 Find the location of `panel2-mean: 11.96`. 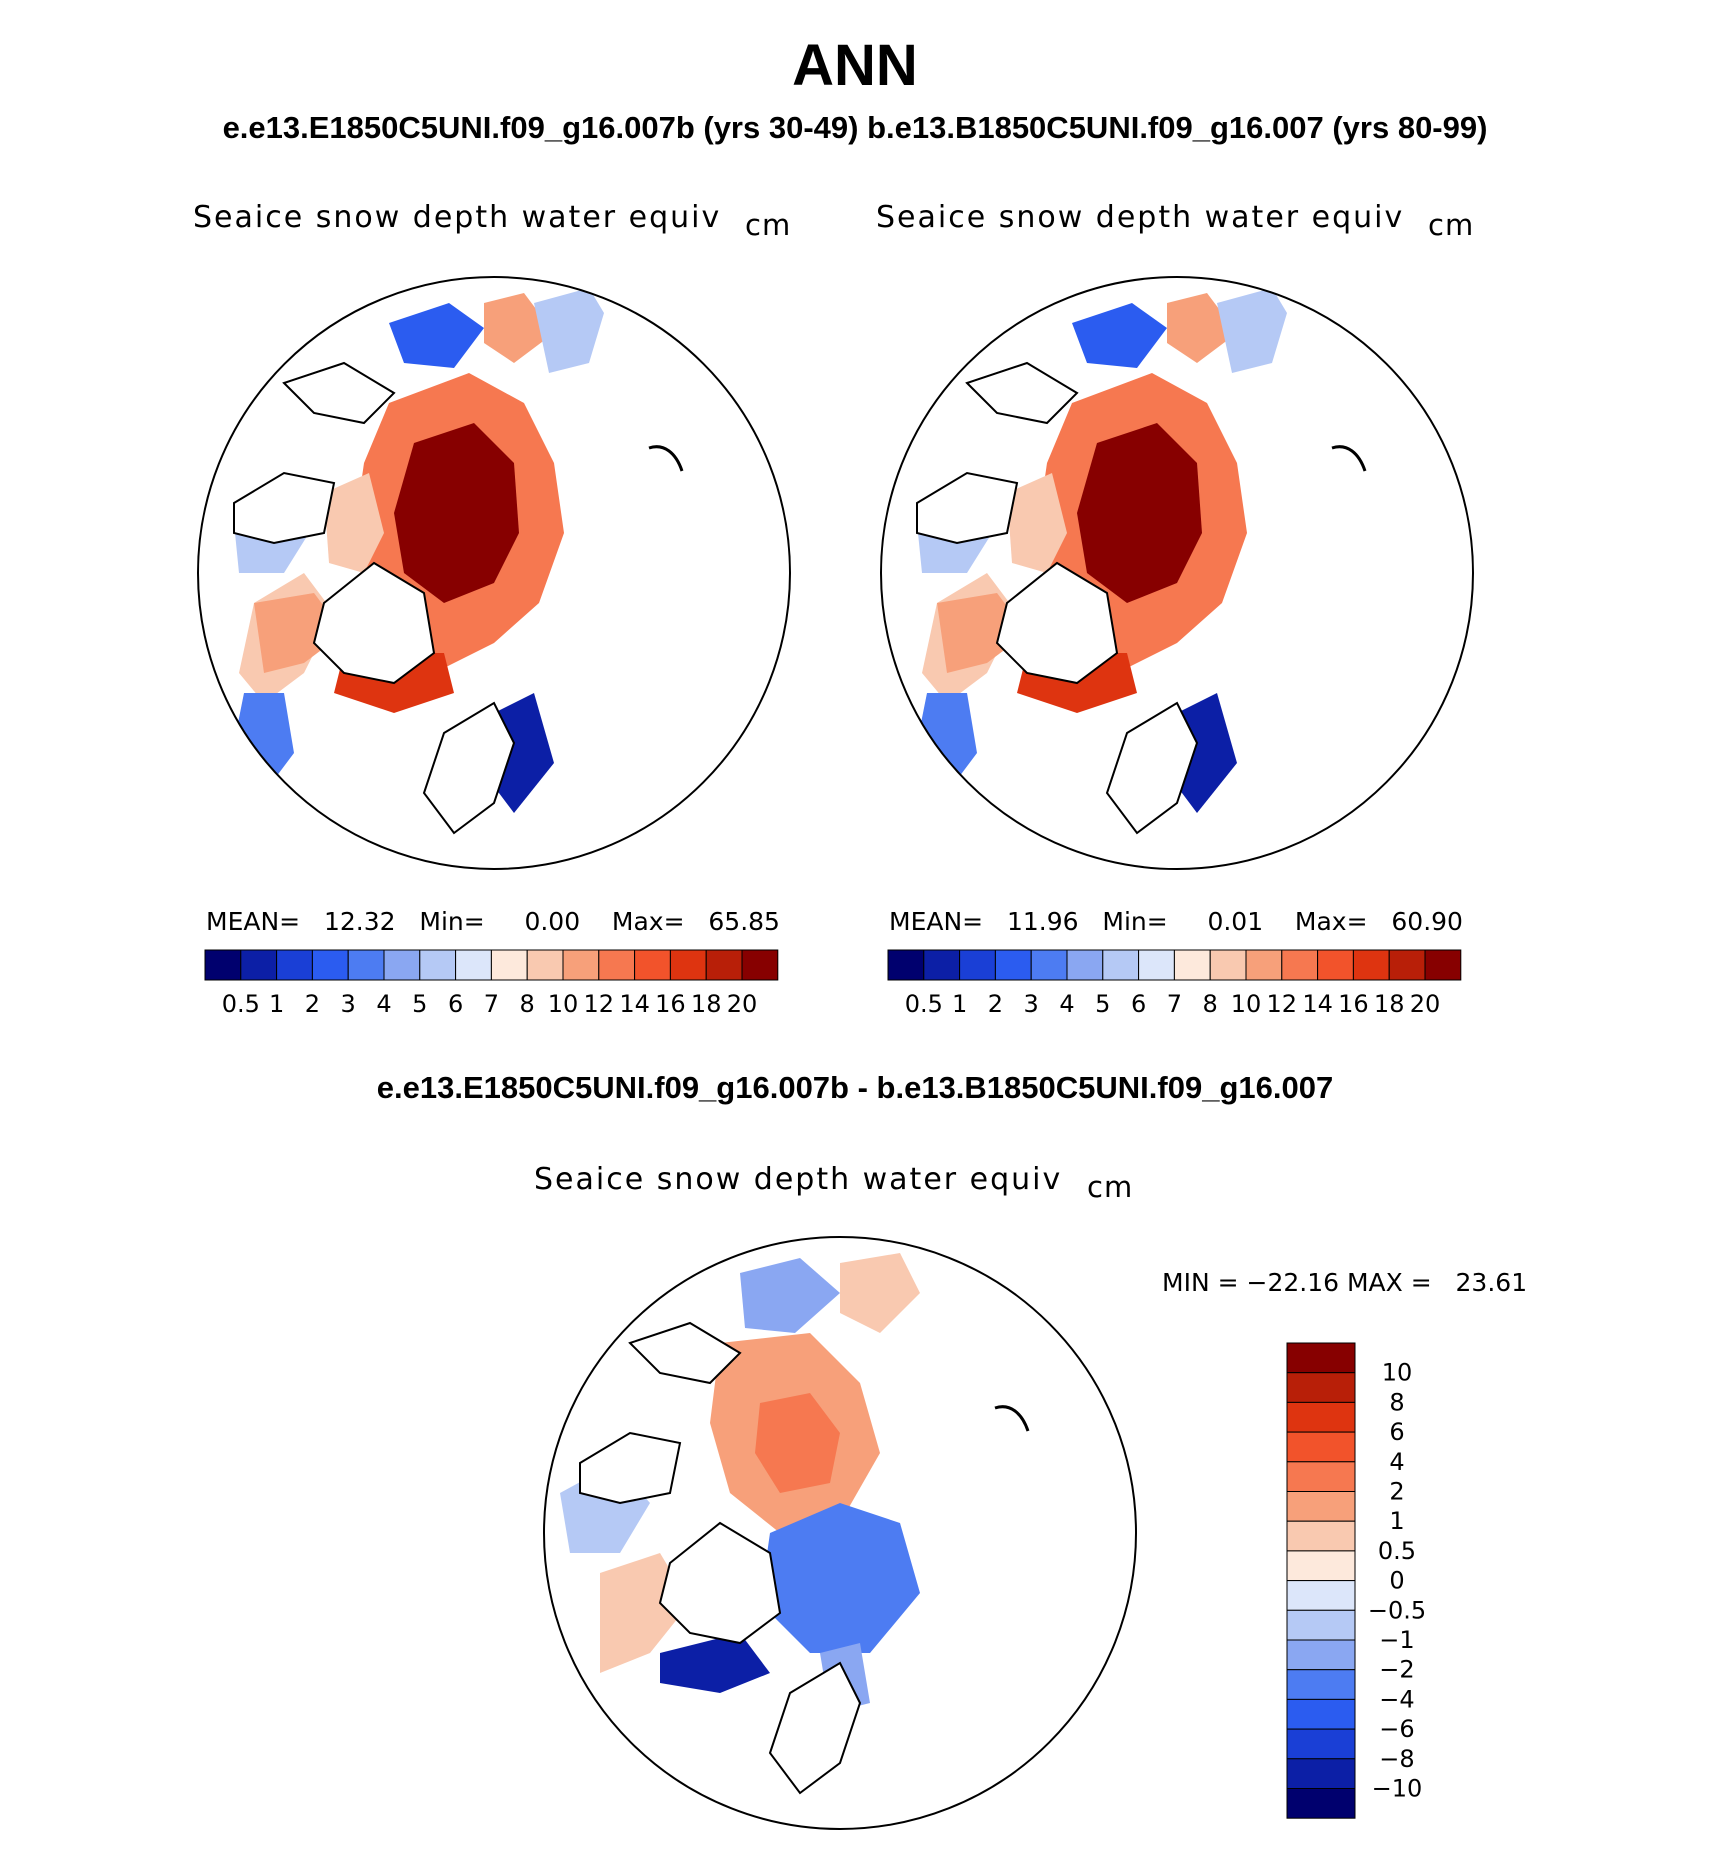

panel2-mean: 11.96 is located at coordinates (1042, 921).